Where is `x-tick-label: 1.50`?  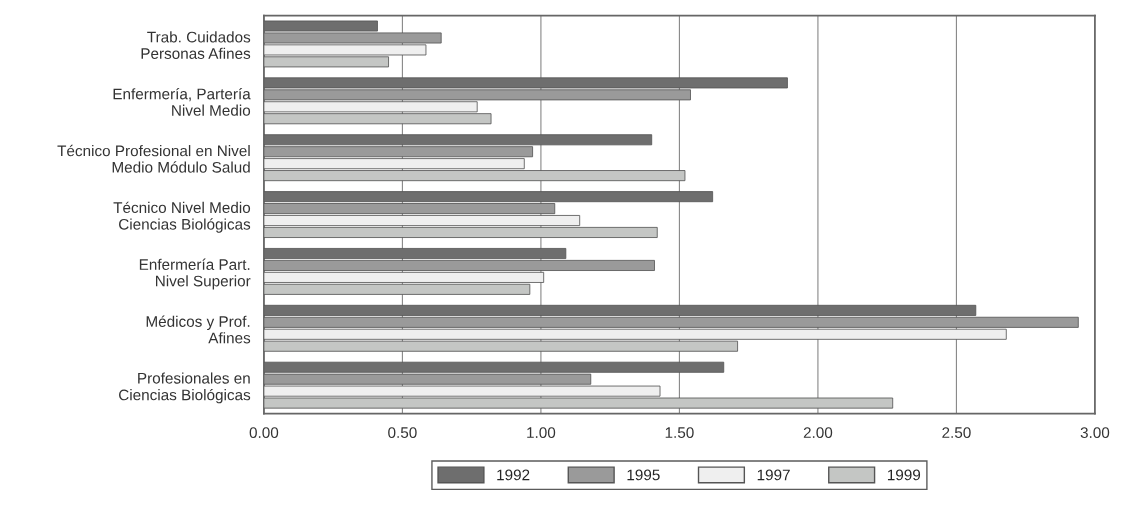 x-tick-label: 1.50 is located at coordinates (679, 433).